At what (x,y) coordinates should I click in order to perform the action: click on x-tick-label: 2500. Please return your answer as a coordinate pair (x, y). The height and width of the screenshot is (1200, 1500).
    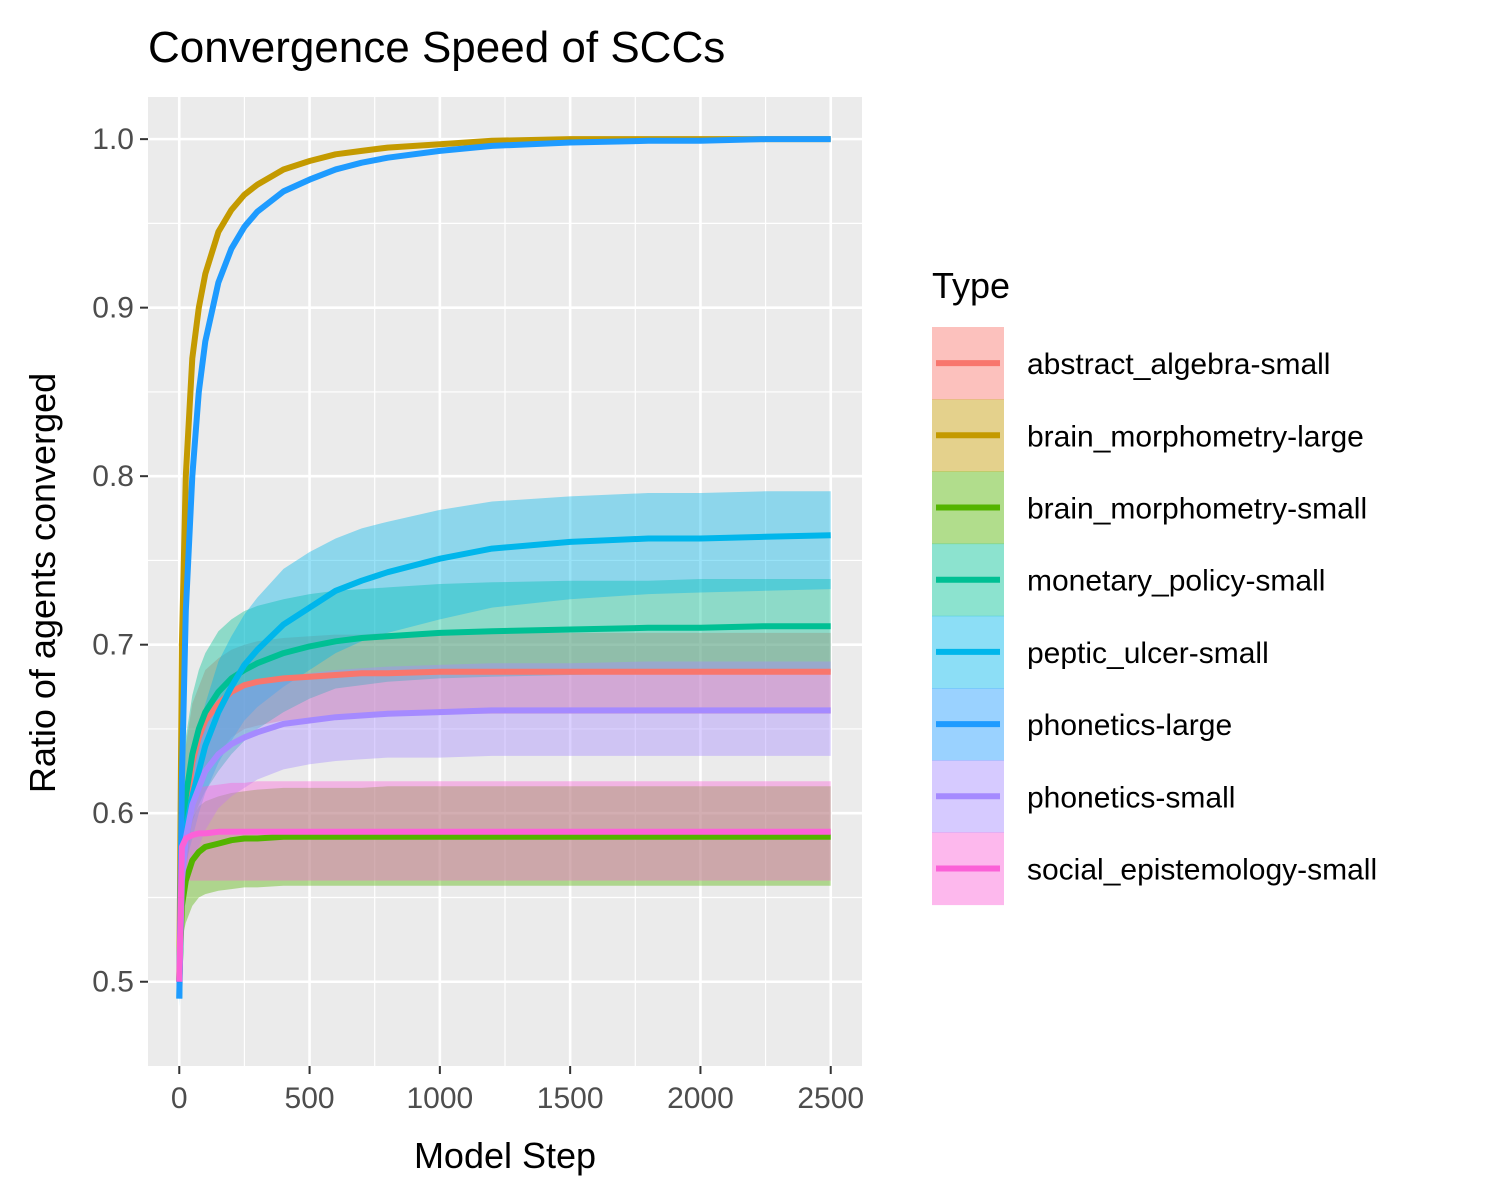
    Looking at the image, I should click on (830, 1098).